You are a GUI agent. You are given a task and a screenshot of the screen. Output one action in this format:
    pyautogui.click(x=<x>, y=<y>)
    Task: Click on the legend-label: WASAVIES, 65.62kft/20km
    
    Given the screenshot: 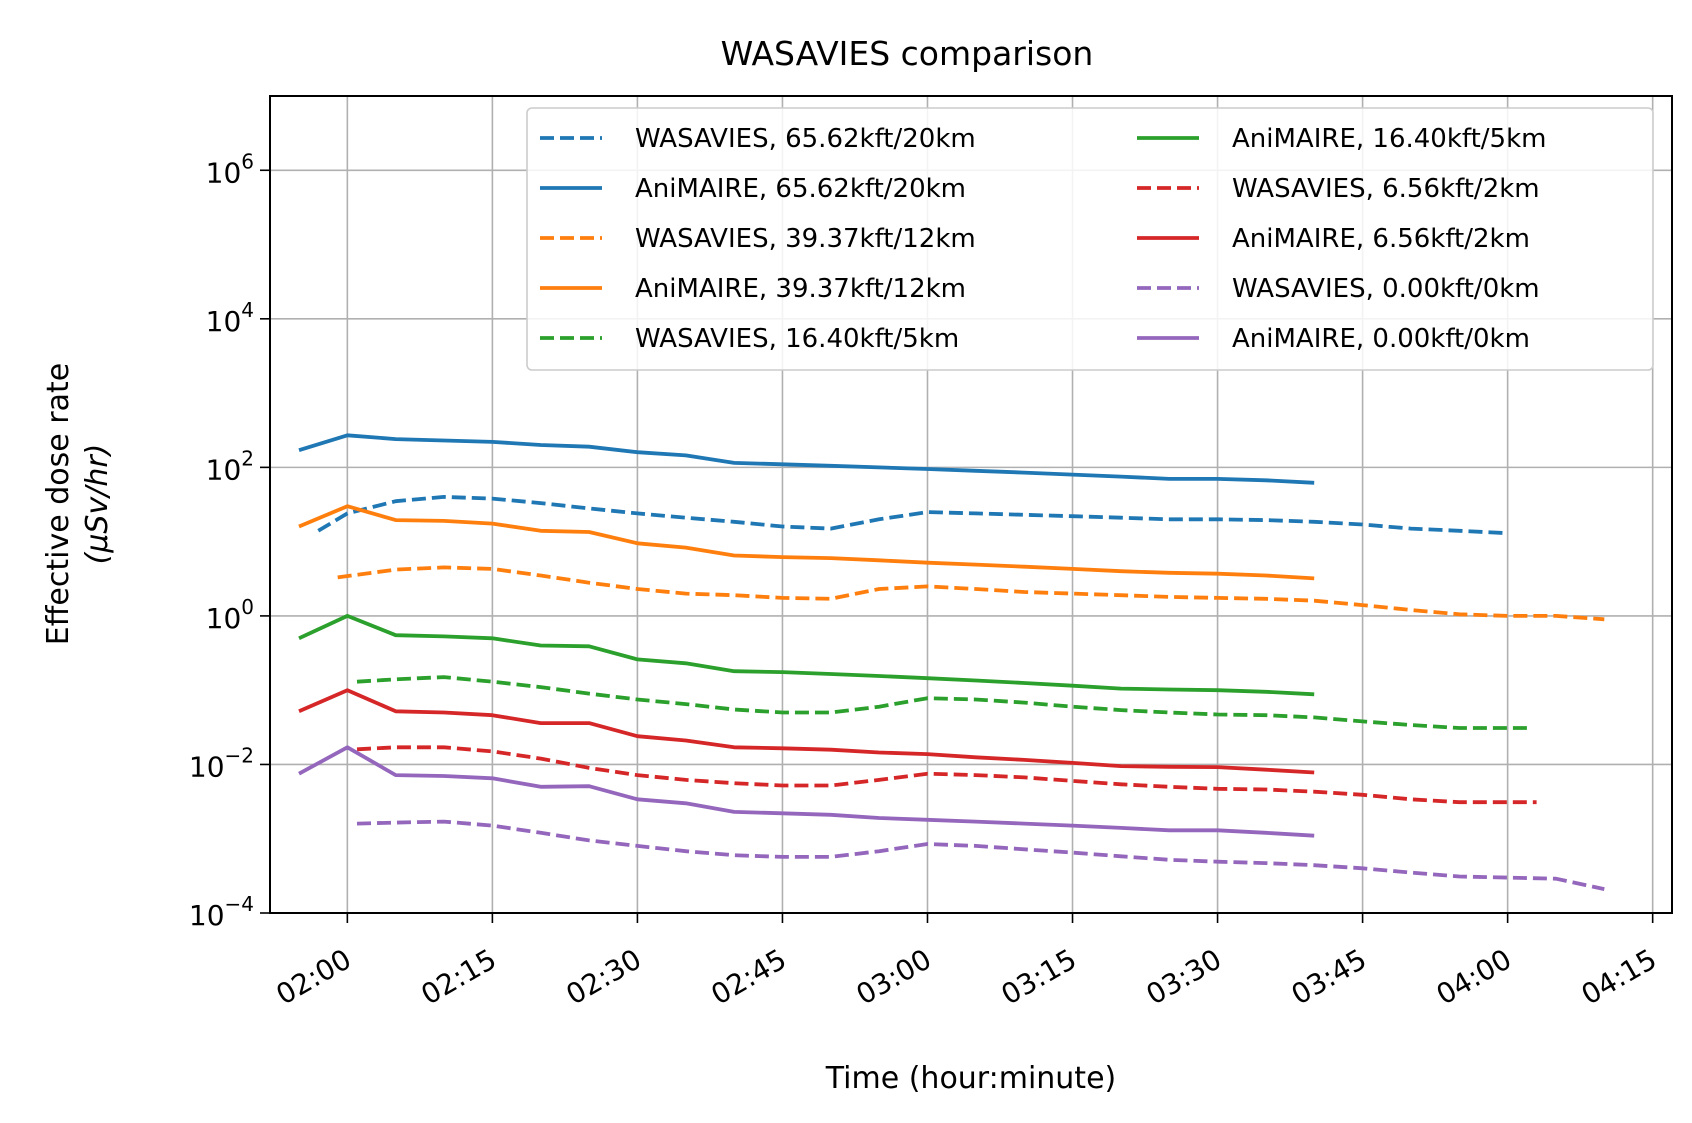 What is the action you would take?
    pyautogui.click(x=805, y=139)
    